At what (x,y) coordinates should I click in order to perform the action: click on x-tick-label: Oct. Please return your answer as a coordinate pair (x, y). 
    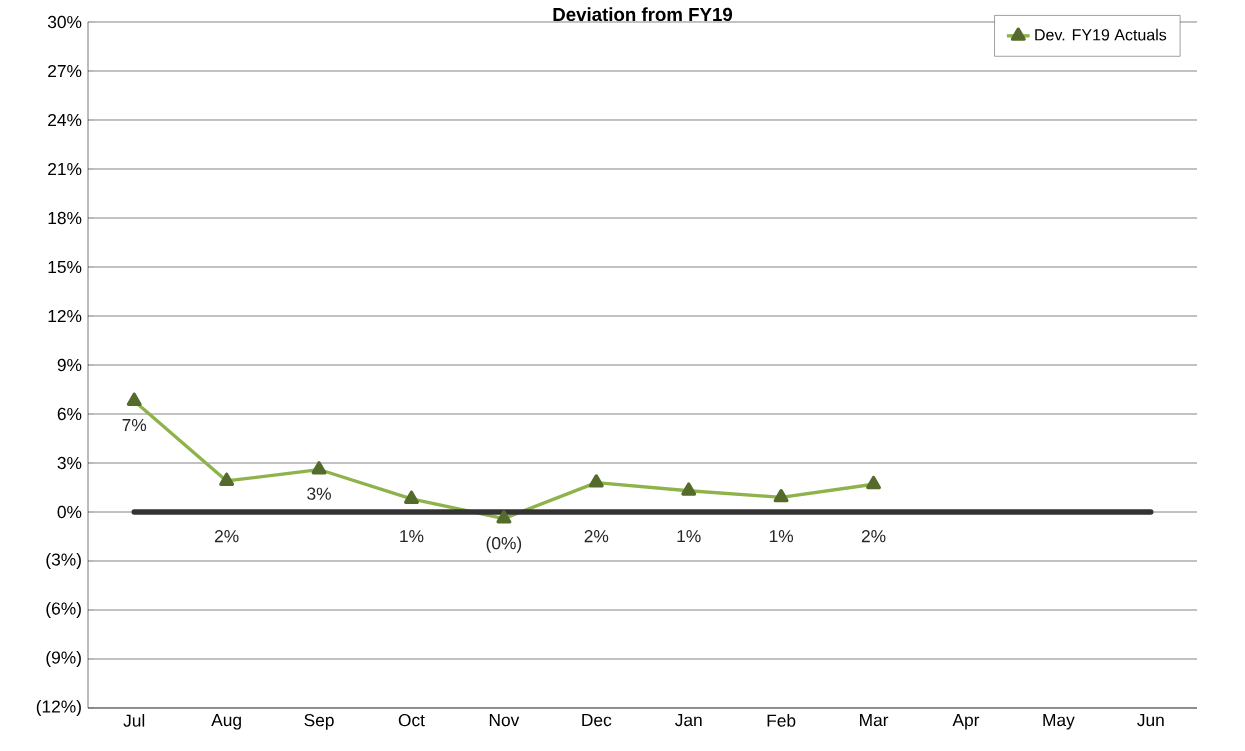
    Looking at the image, I should click on (411, 720).